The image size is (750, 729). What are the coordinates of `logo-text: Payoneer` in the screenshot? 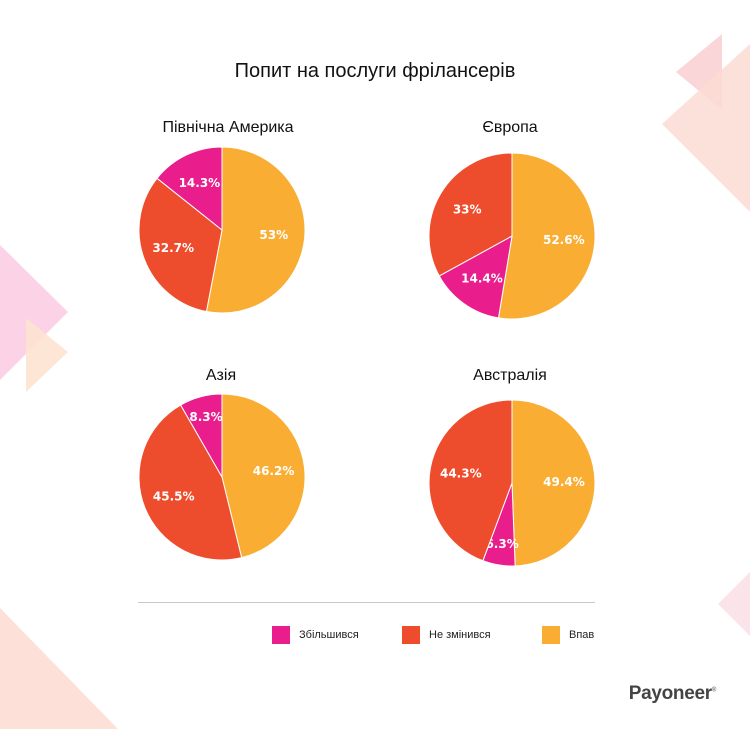 It's located at (670, 693).